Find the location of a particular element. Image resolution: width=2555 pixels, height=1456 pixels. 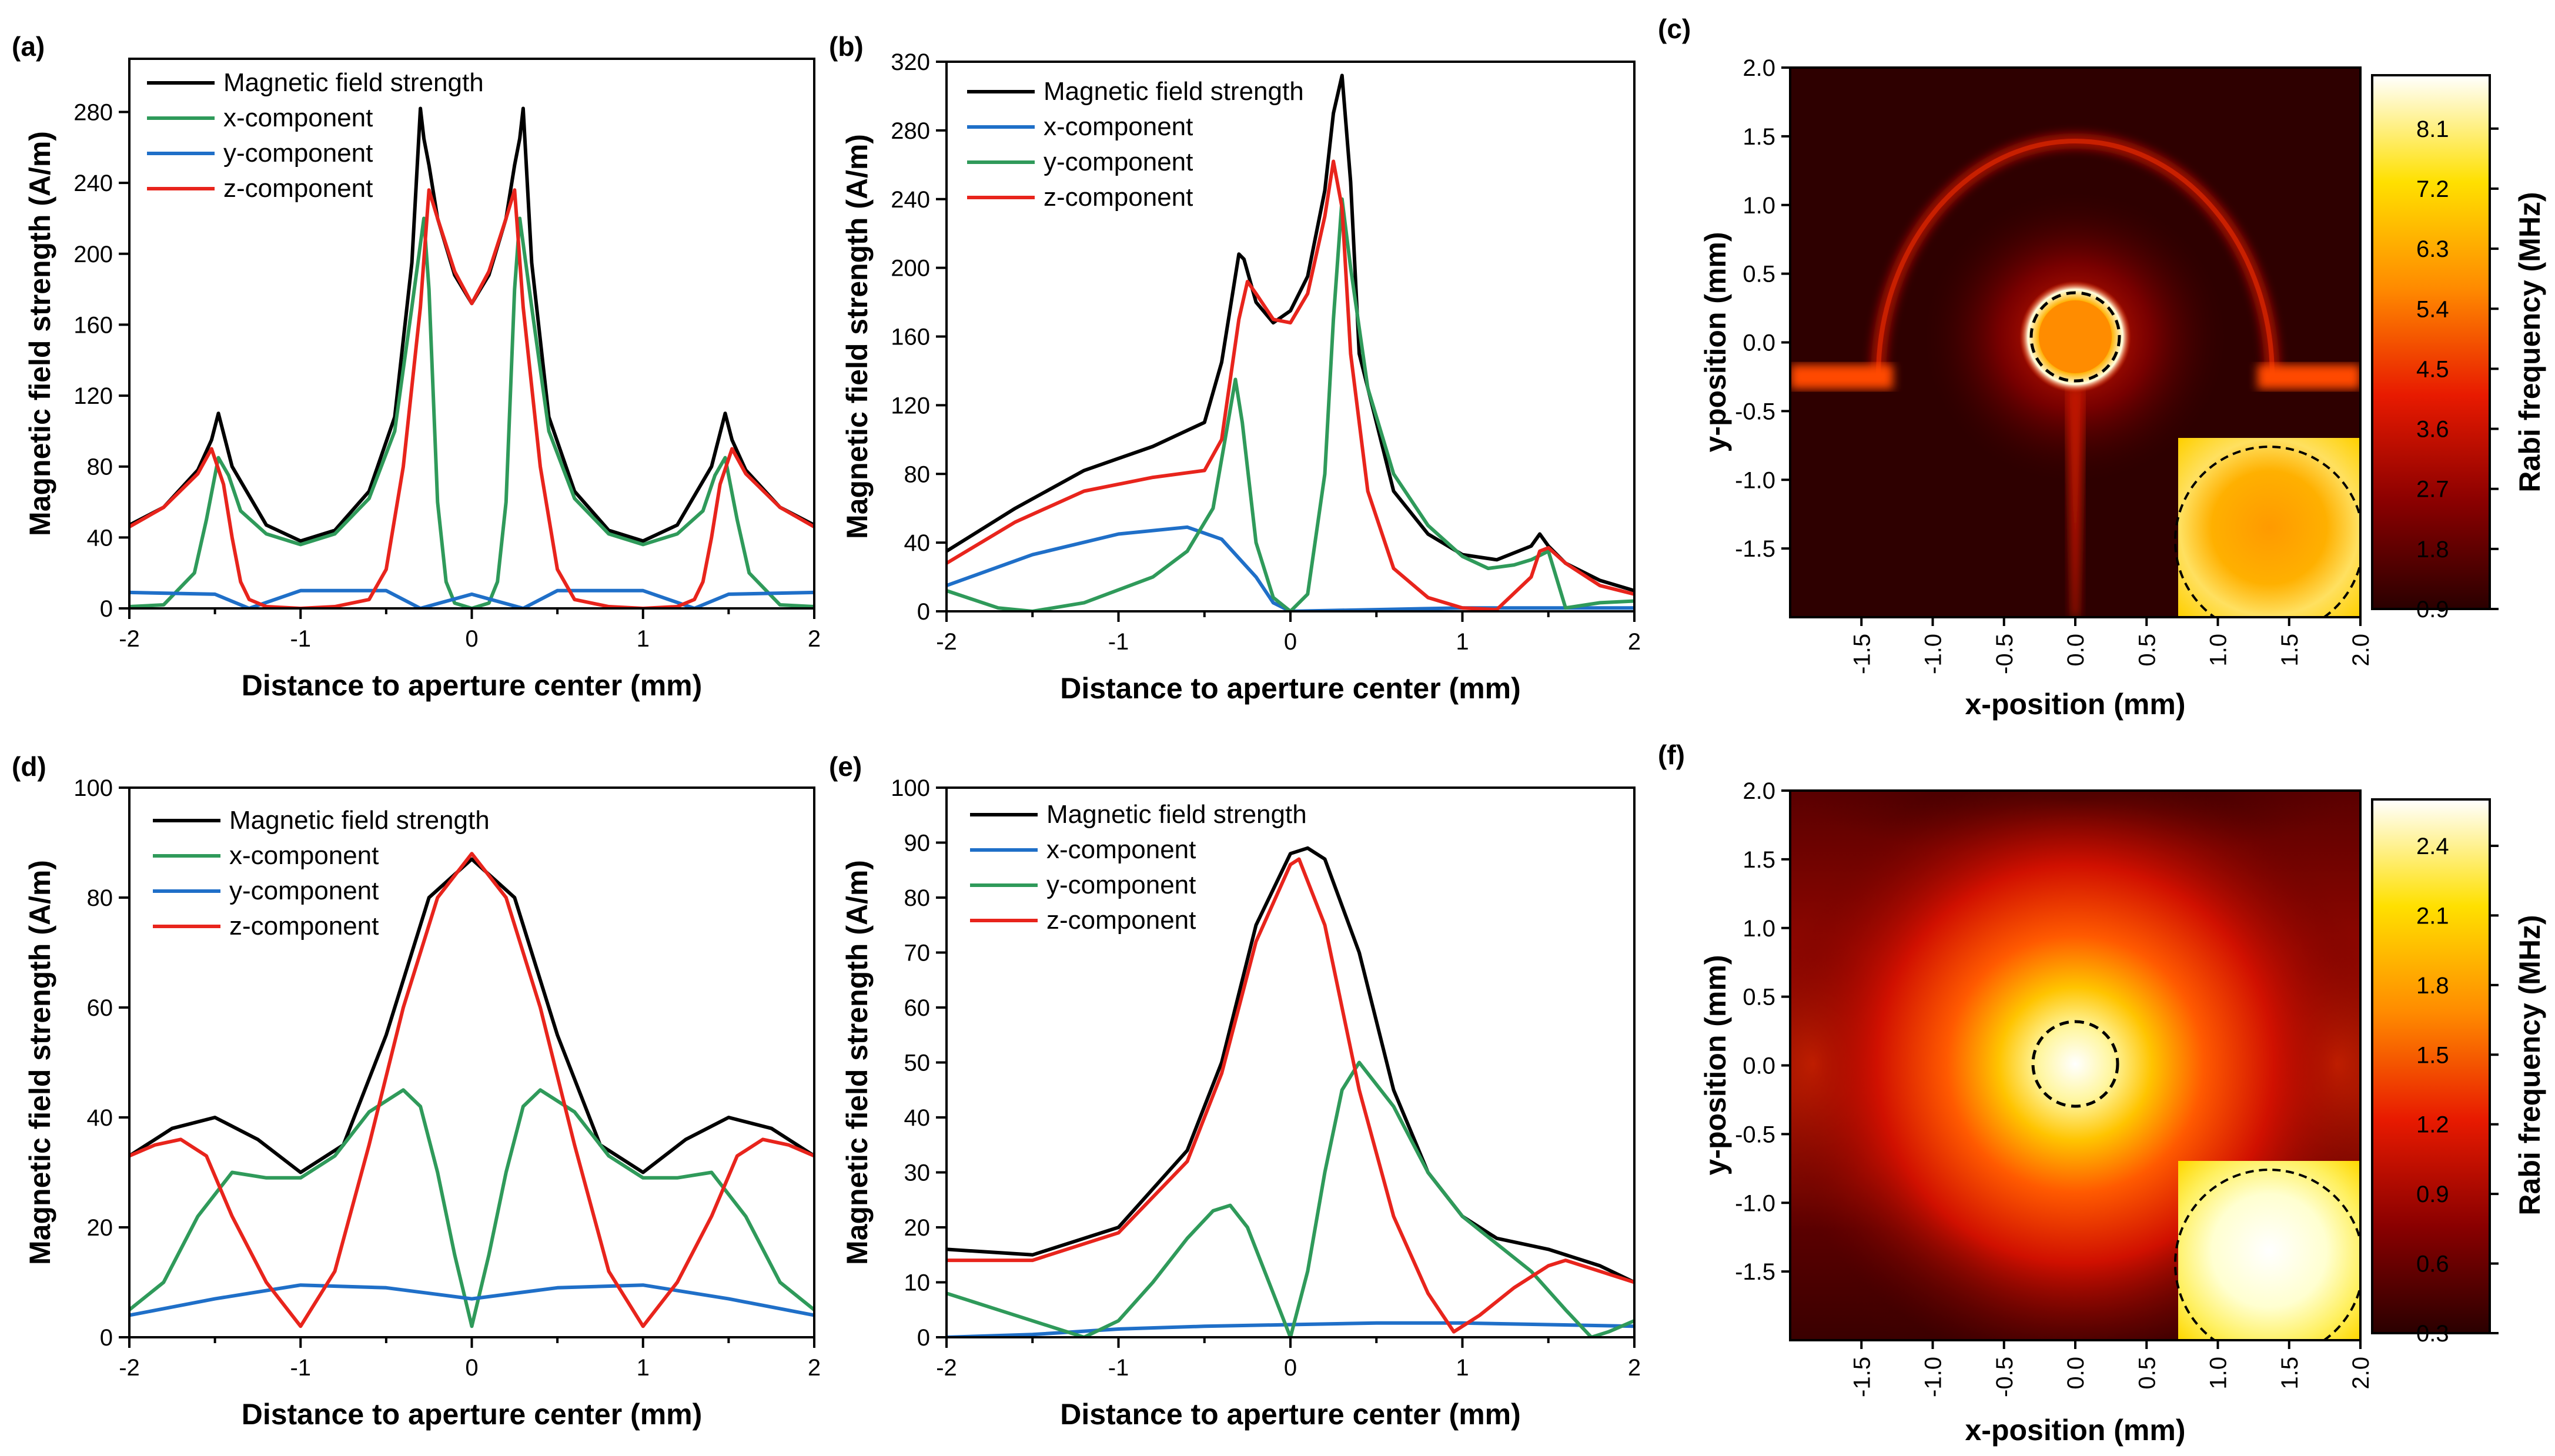

y-tick-label: 320 is located at coordinates (910, 62).